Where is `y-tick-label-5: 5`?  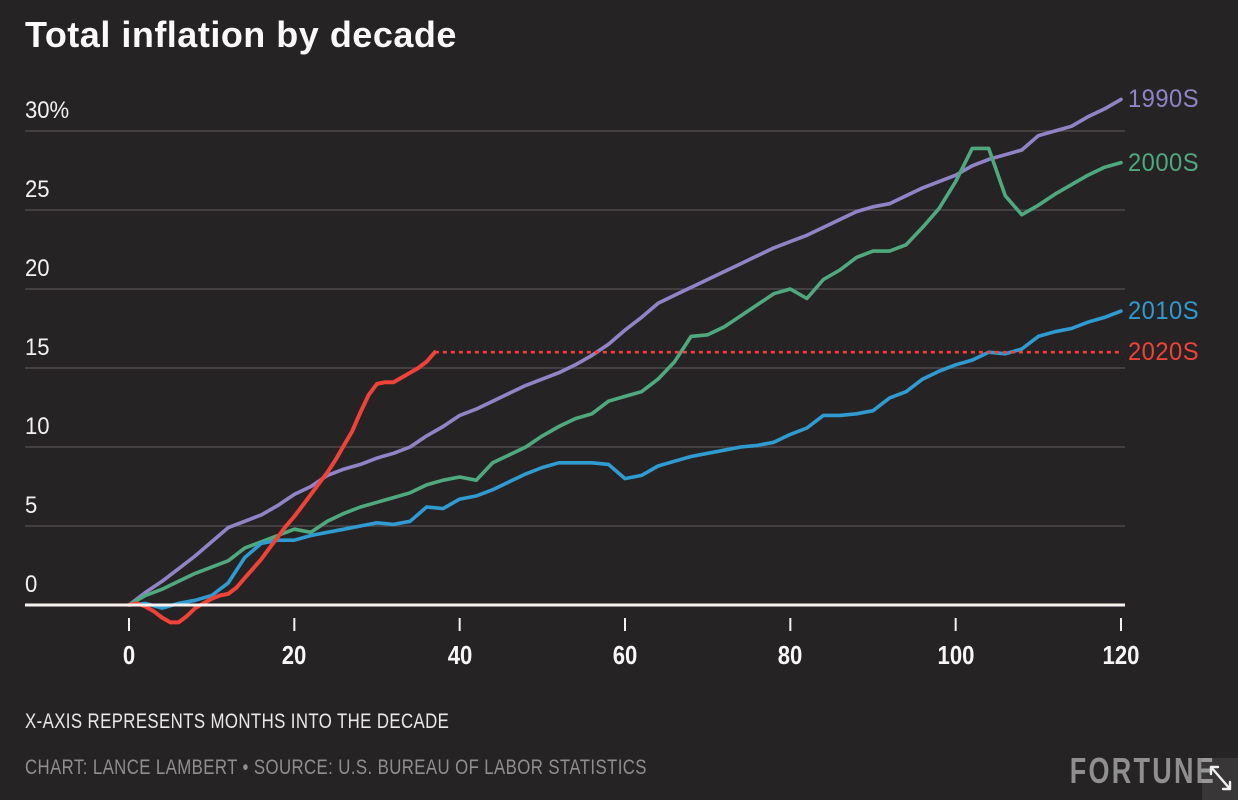 y-tick-label-5: 5 is located at coordinates (31, 505).